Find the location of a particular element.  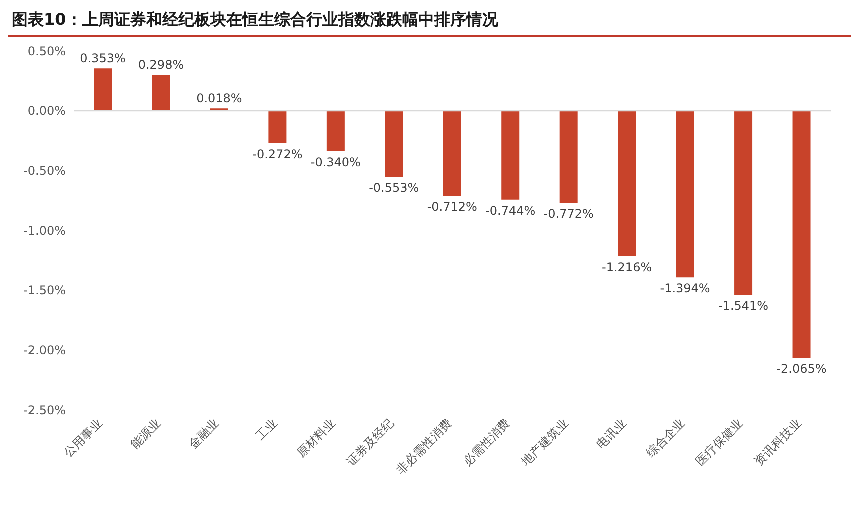

x-tick-label: 公用事业 is located at coordinates (83, 438).